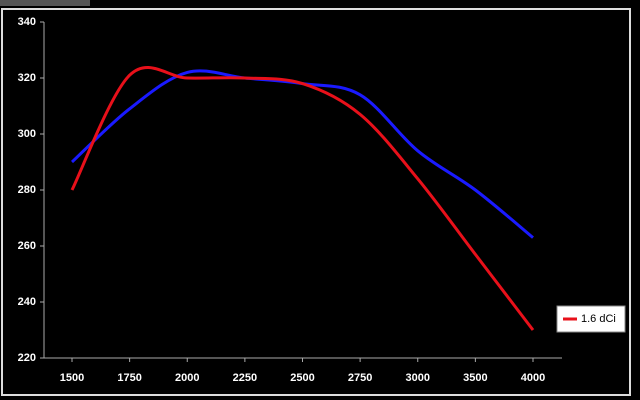  What do you see at coordinates (129, 378) in the screenshot?
I see `x-tick-label: 1750` at bounding box center [129, 378].